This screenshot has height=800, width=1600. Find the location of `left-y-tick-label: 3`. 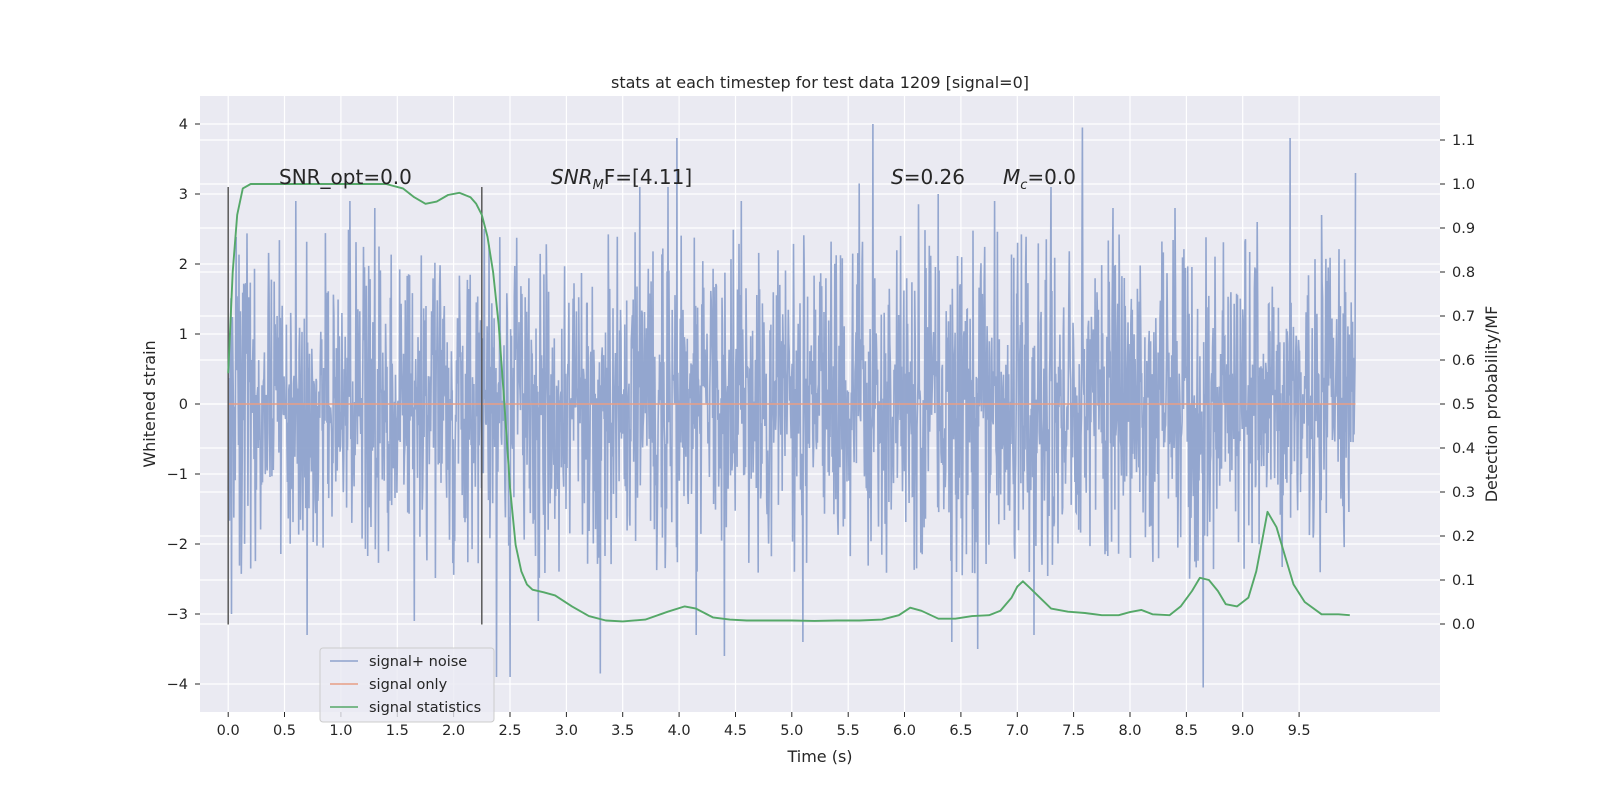

left-y-tick-label: 3 is located at coordinates (183, 195).